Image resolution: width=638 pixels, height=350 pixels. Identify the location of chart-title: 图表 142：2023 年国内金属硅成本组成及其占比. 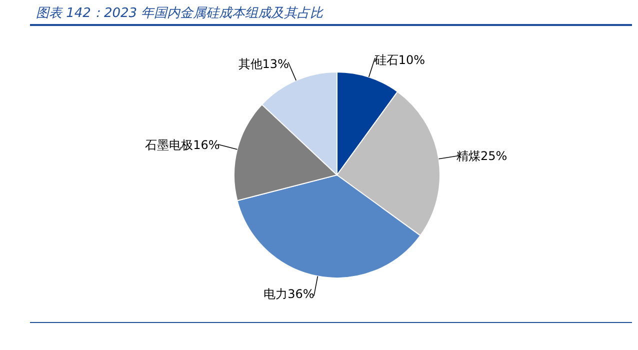
(180, 13).